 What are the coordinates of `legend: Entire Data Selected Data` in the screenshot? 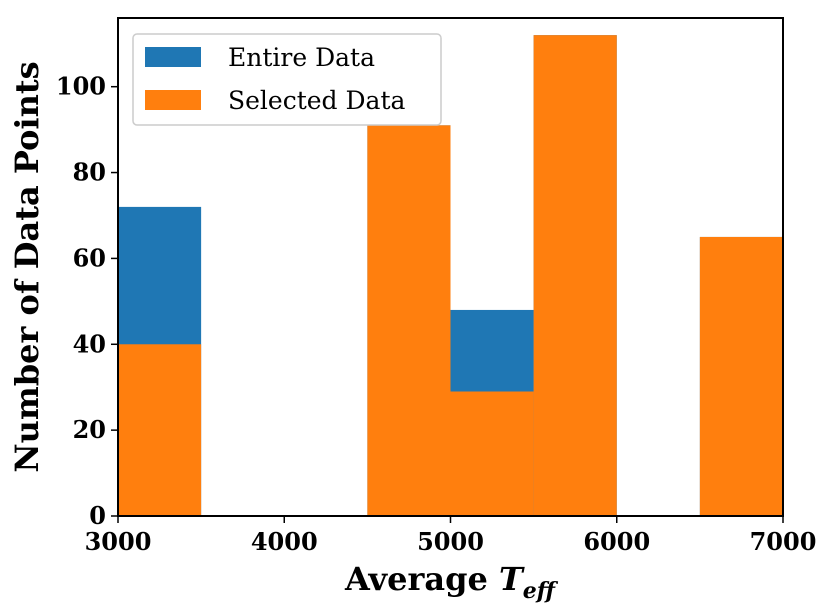 It's located at (287, 79).